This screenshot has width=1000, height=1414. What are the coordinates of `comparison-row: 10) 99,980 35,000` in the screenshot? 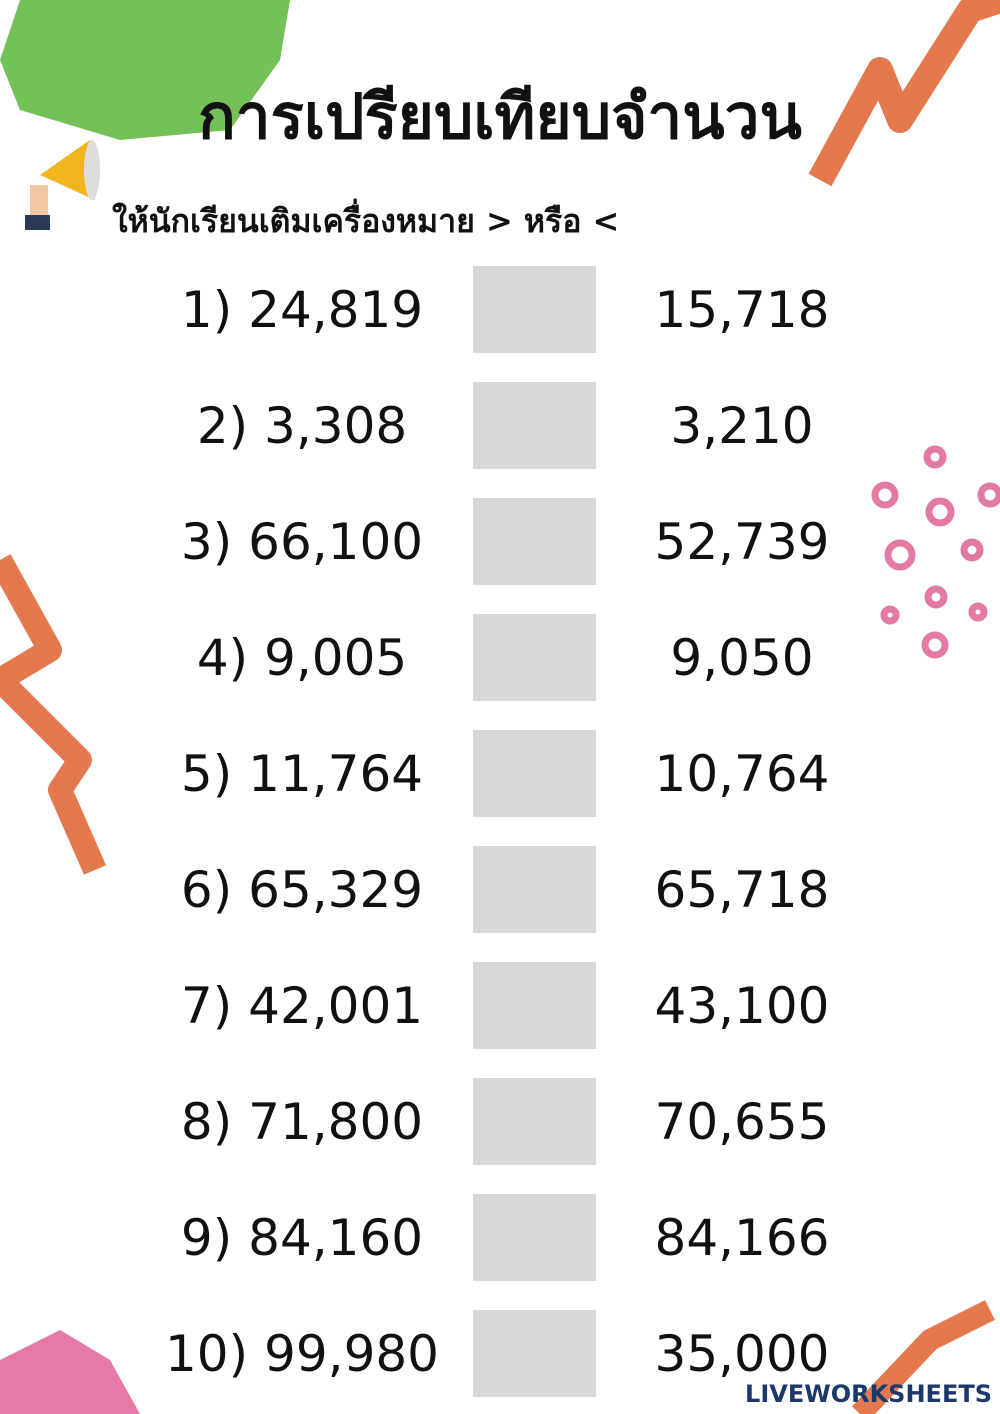 It's located at (500, 1354).